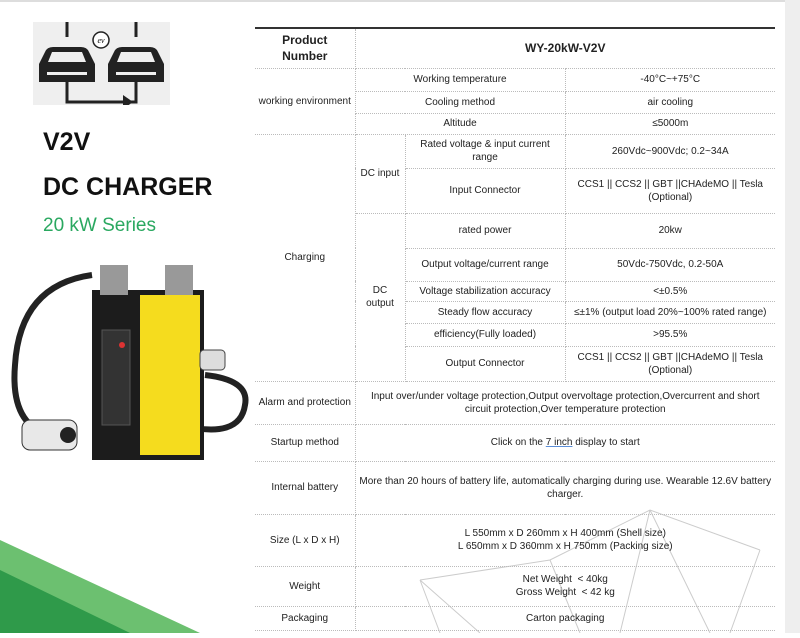 The image size is (800, 638). What do you see at coordinates (99, 225) in the screenshot?
I see `series-label: 20 kW Series` at bounding box center [99, 225].